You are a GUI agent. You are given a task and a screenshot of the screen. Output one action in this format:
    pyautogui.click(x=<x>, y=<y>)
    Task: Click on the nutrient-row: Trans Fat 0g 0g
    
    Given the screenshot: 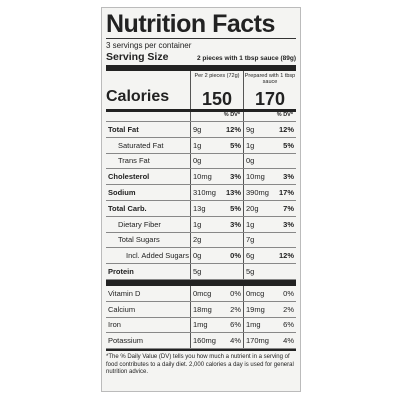 What is the action you would take?
    pyautogui.click(x=201, y=161)
    